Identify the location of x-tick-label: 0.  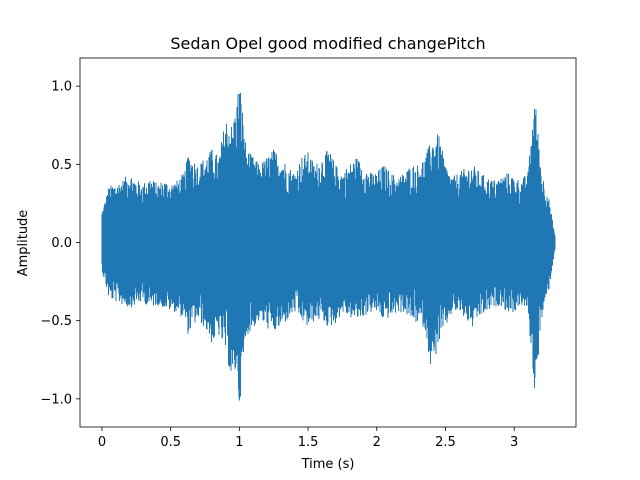
(102, 442).